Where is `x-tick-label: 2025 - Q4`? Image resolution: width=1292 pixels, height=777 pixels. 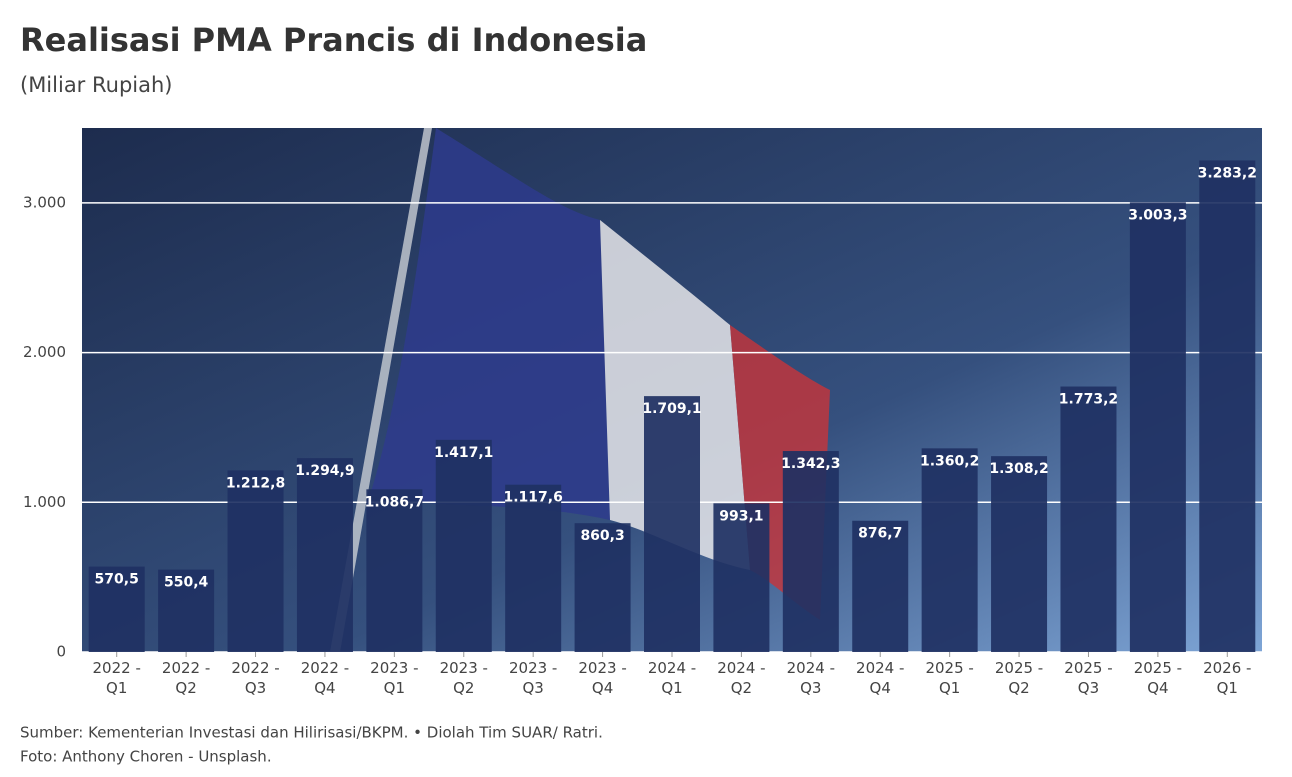 x-tick-label: 2025 - Q4 is located at coordinates (1158, 678).